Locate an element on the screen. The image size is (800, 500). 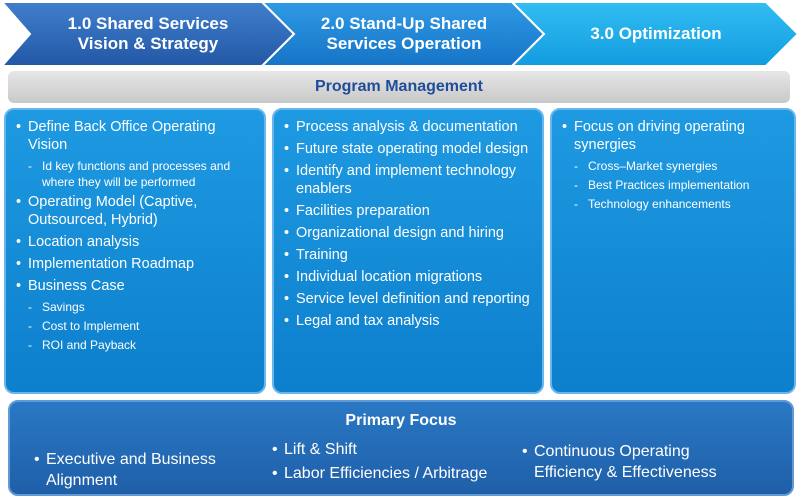
bullet-item: • Individual location migrations is located at coordinates (410, 277).